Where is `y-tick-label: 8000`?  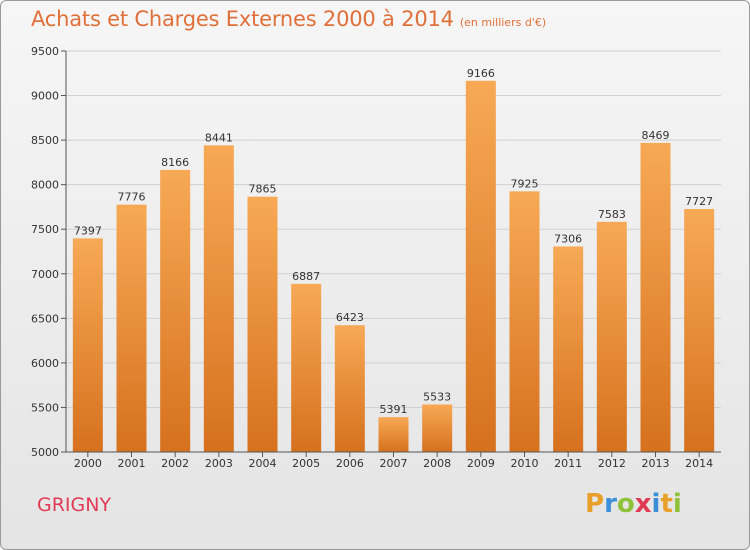 y-tick-label: 8000 is located at coordinates (45, 185).